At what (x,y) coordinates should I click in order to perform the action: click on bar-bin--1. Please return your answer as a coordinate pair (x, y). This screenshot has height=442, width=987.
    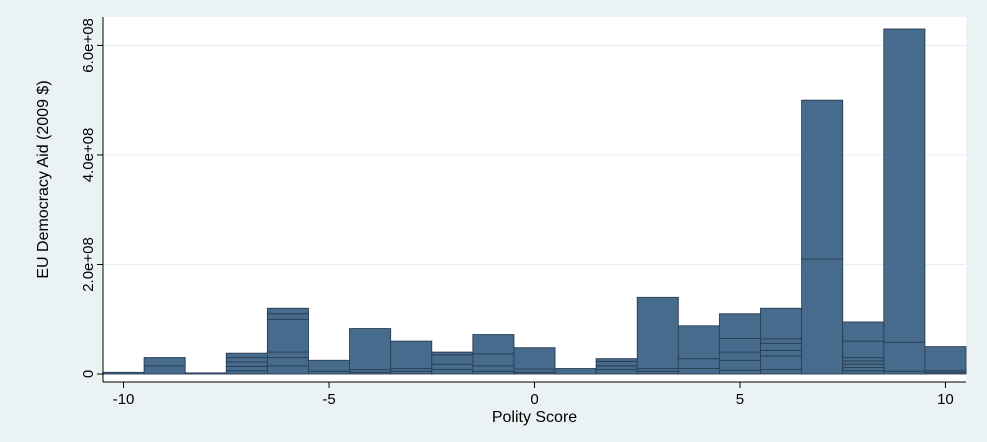
    Looking at the image, I should click on (493, 354).